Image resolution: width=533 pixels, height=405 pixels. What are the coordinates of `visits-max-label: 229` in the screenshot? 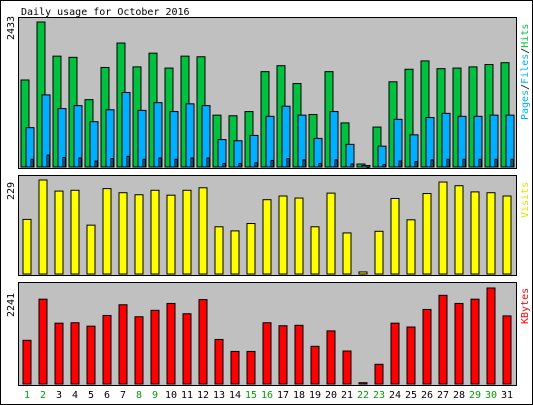 It's located at (11, 191).